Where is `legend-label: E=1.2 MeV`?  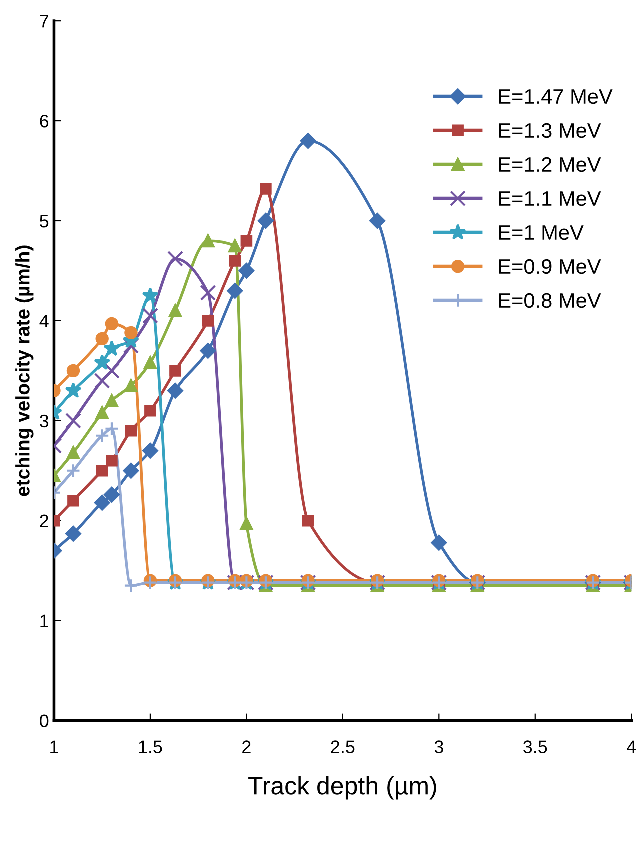
legend-label: E=1.2 MeV is located at coordinates (550, 164).